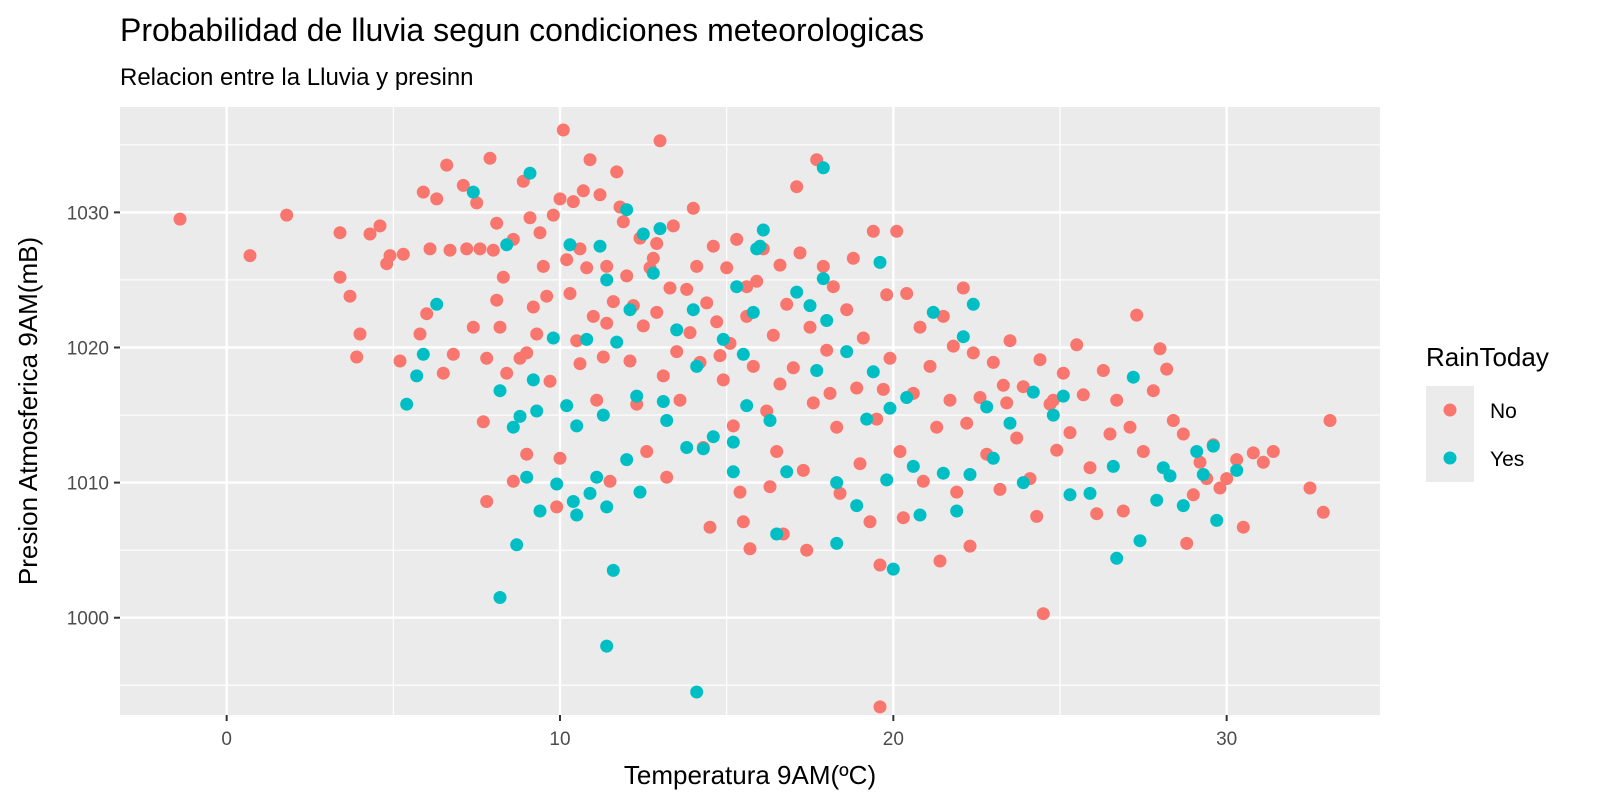 This screenshot has width=1600, height=800. What do you see at coordinates (297, 77) in the screenshot?
I see `chart-subtitle: Relacion entre la Lluvia y presinn` at bounding box center [297, 77].